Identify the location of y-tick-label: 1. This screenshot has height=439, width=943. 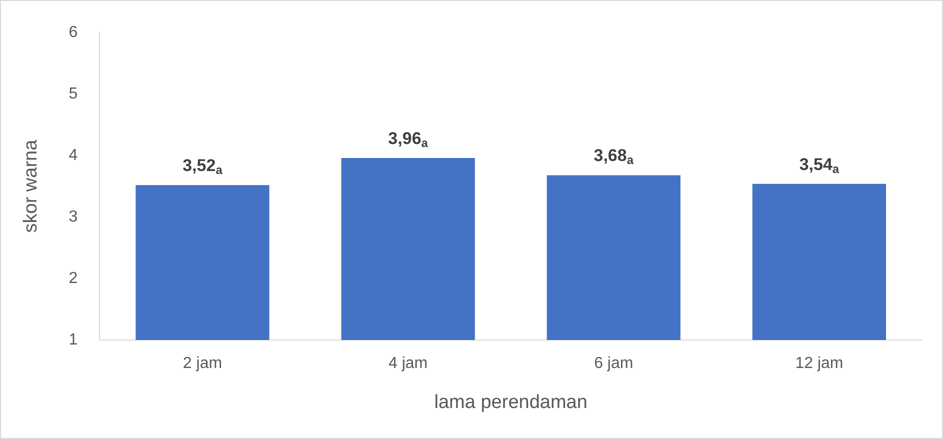
(73, 339).